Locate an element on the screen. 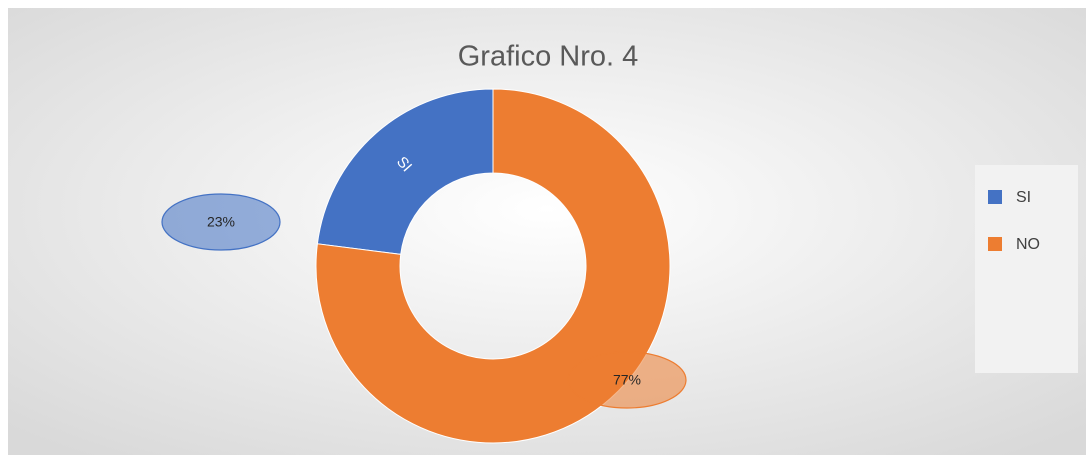 The width and height of the screenshot is (1086, 460). chart-title: Grafico Nro. 4 is located at coordinates (548, 57).